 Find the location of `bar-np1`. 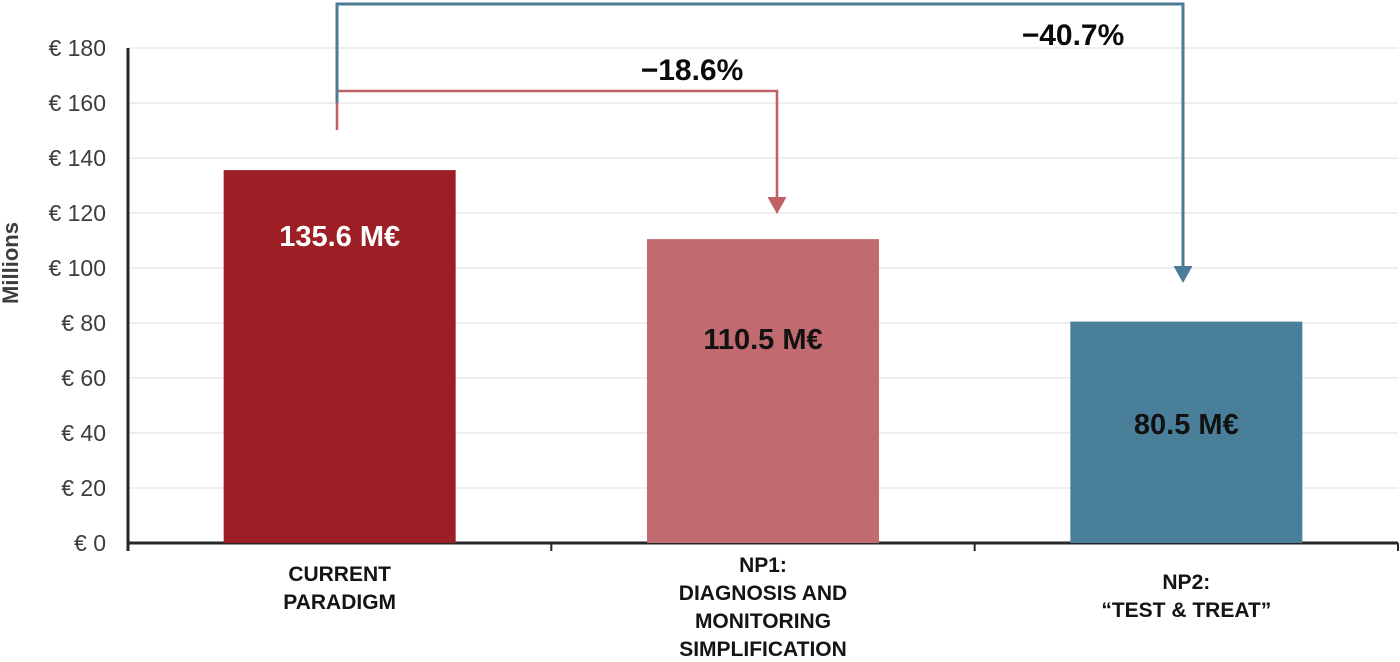

bar-np1 is located at coordinates (763, 391).